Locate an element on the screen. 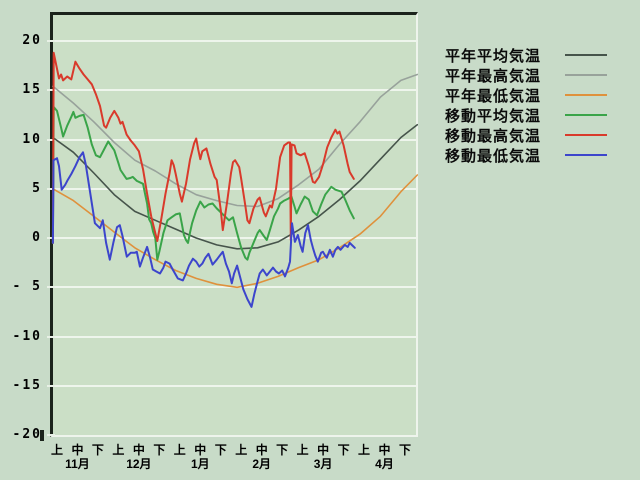 Image resolution: width=640 pixels, height=480 pixels. y-axis-label: -15 is located at coordinates (27, 385).